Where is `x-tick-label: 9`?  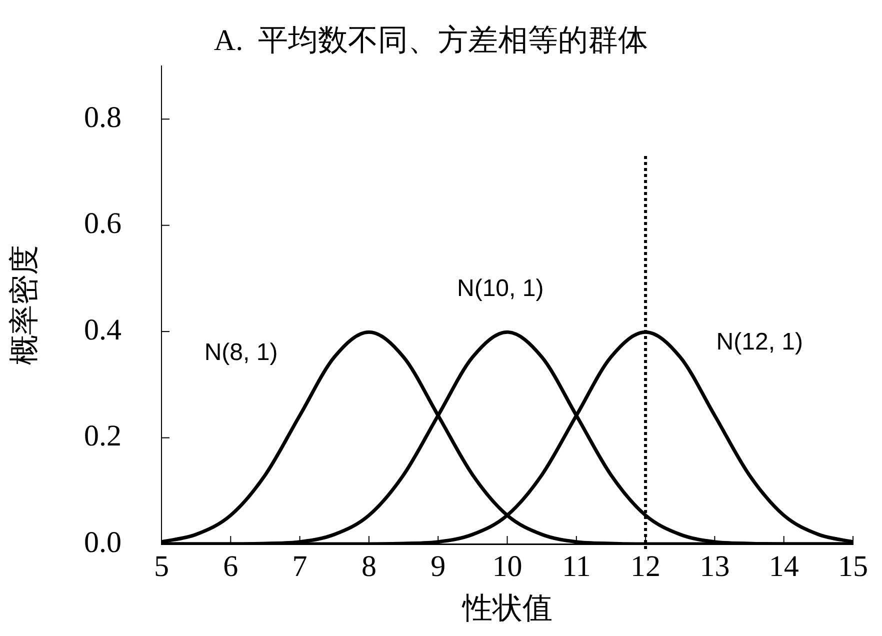
x-tick-label: 9 is located at coordinates (438, 566).